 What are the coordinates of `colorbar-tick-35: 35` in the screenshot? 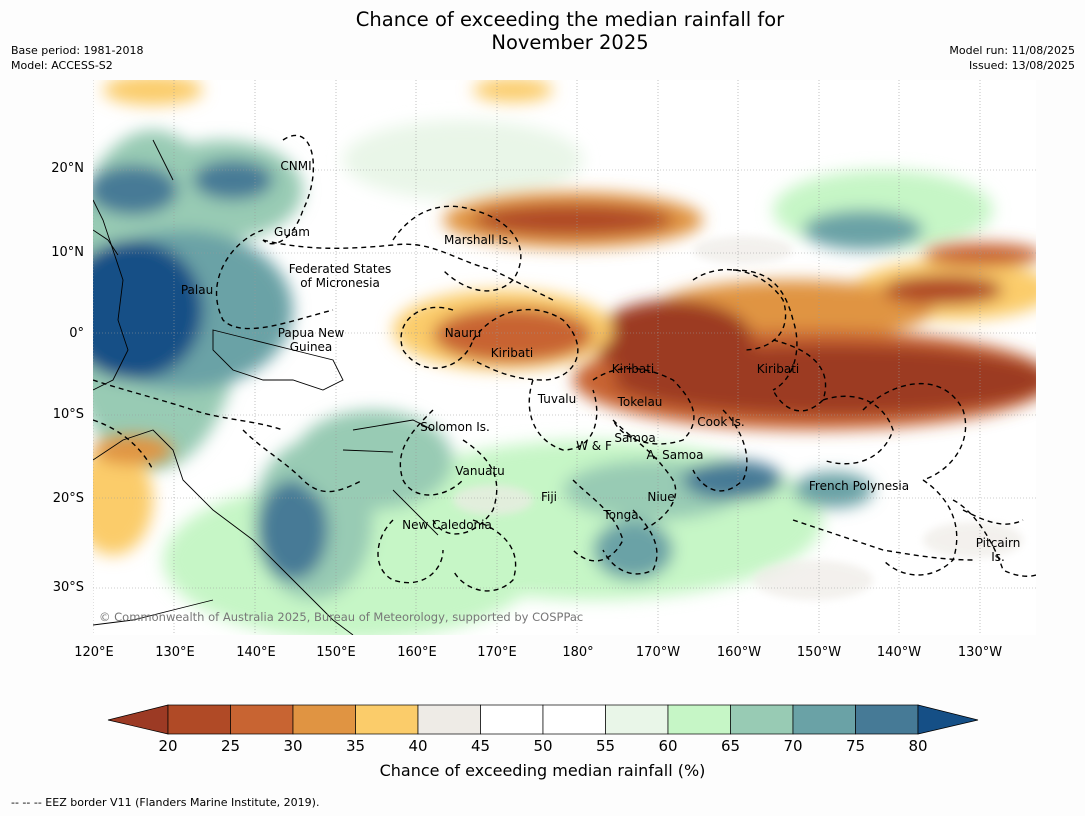 It's located at (355, 746).